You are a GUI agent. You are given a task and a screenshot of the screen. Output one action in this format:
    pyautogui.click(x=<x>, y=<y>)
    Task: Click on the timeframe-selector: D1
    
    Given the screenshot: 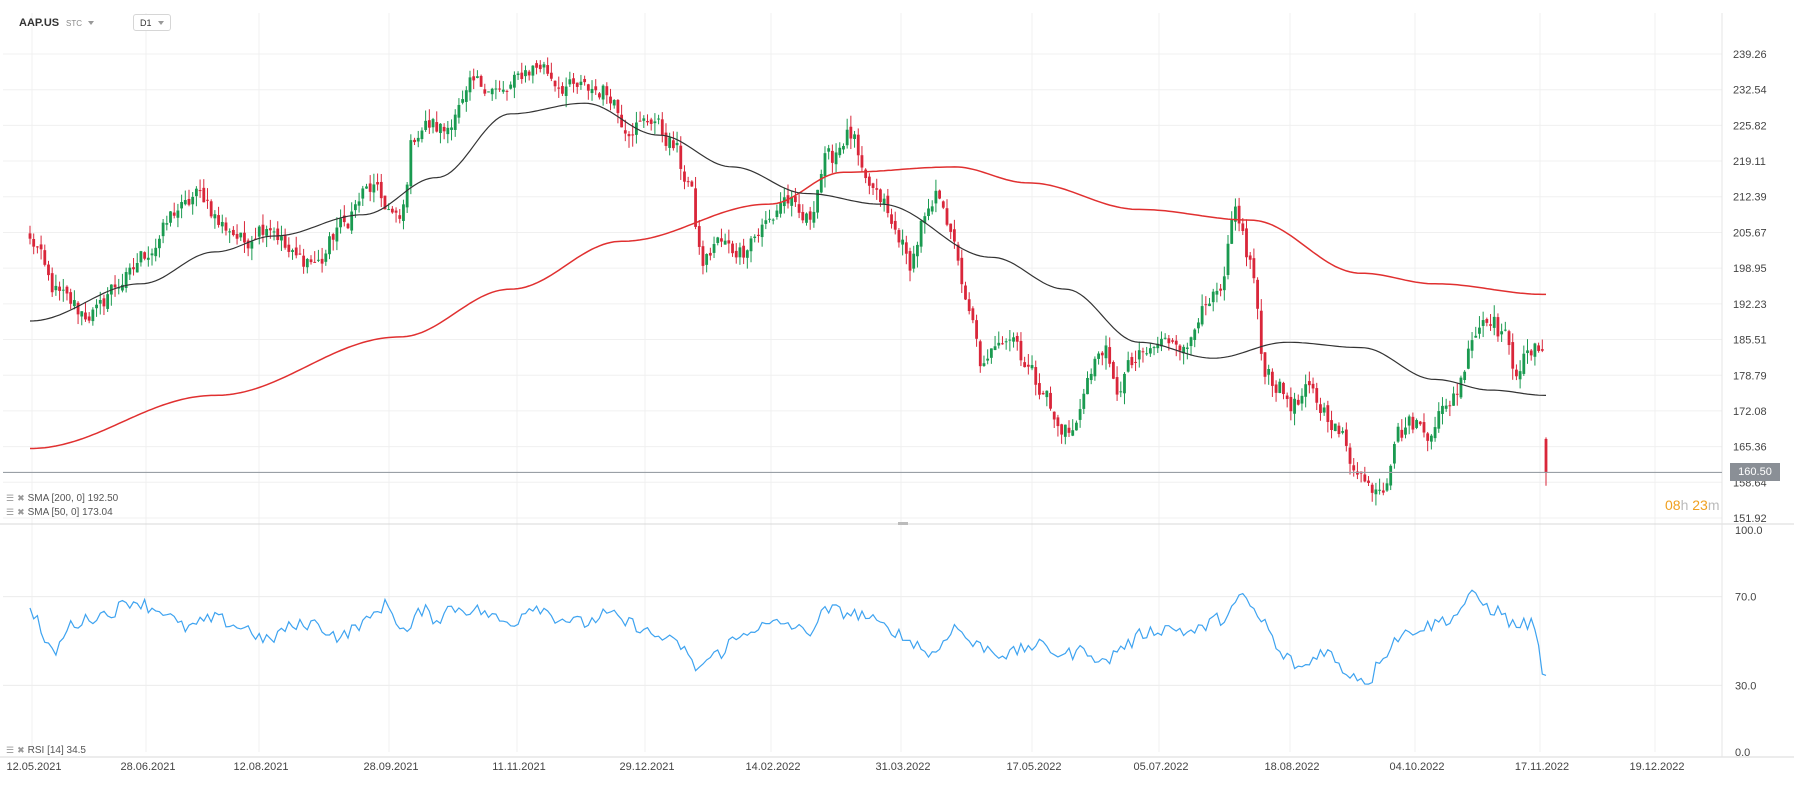 What is the action you would take?
    pyautogui.click(x=152, y=22)
    